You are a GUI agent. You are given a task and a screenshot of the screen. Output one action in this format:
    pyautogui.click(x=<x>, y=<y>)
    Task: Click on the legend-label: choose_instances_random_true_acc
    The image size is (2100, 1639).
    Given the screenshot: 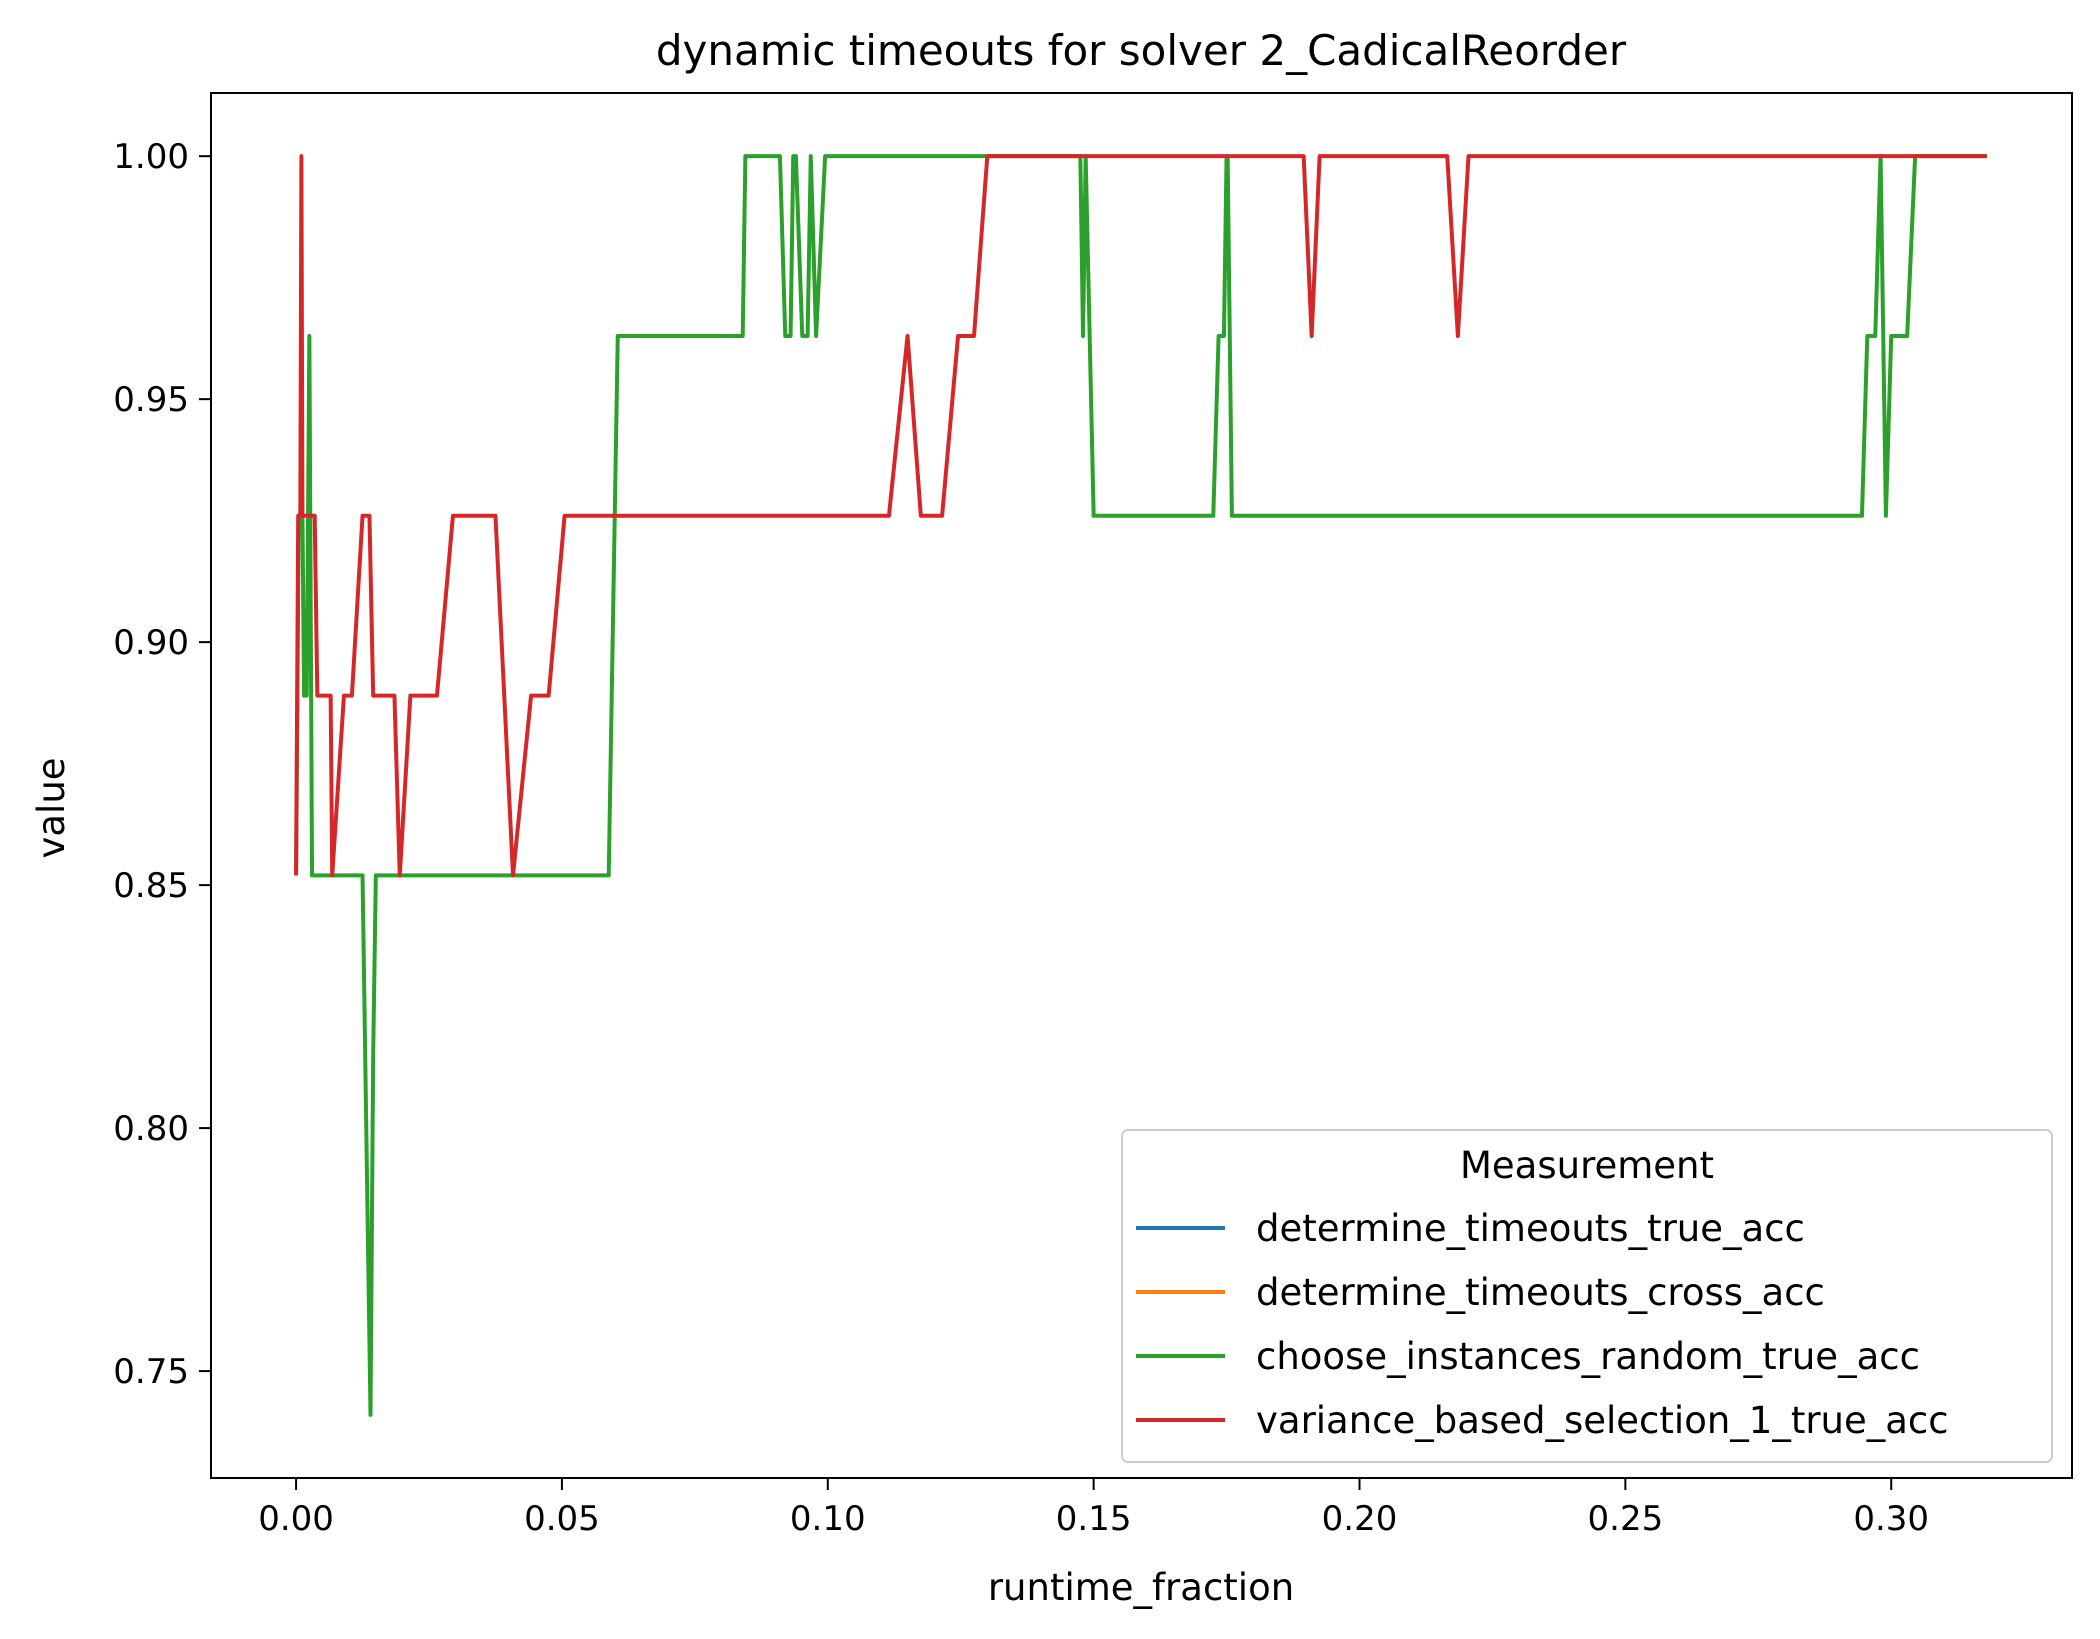 What is the action you would take?
    pyautogui.click(x=1588, y=1356)
    